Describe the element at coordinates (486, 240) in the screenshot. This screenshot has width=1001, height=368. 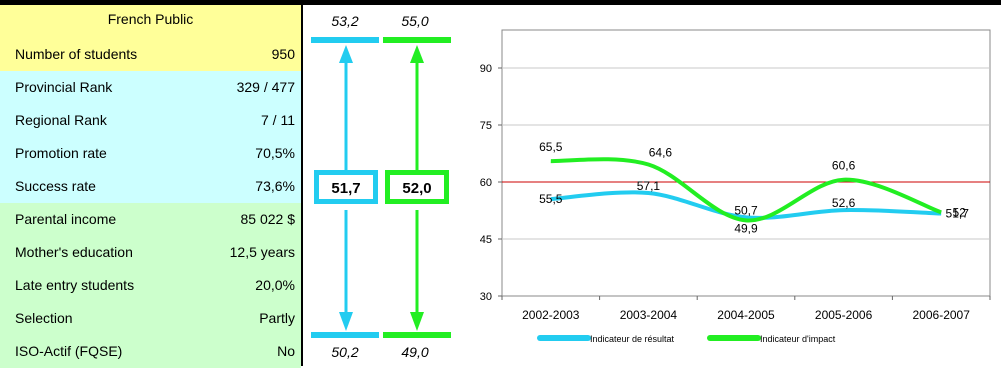
I see `y-tick-label: 45` at that location.